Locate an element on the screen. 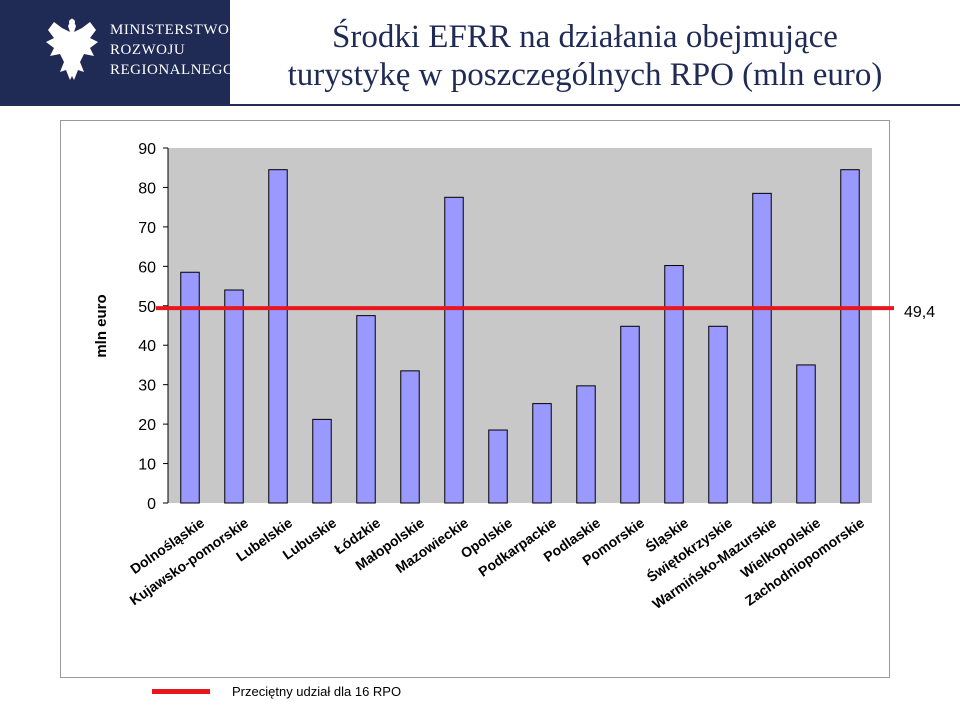 The width and height of the screenshot is (960, 716). y-tick-label: 50 is located at coordinates (147, 307).